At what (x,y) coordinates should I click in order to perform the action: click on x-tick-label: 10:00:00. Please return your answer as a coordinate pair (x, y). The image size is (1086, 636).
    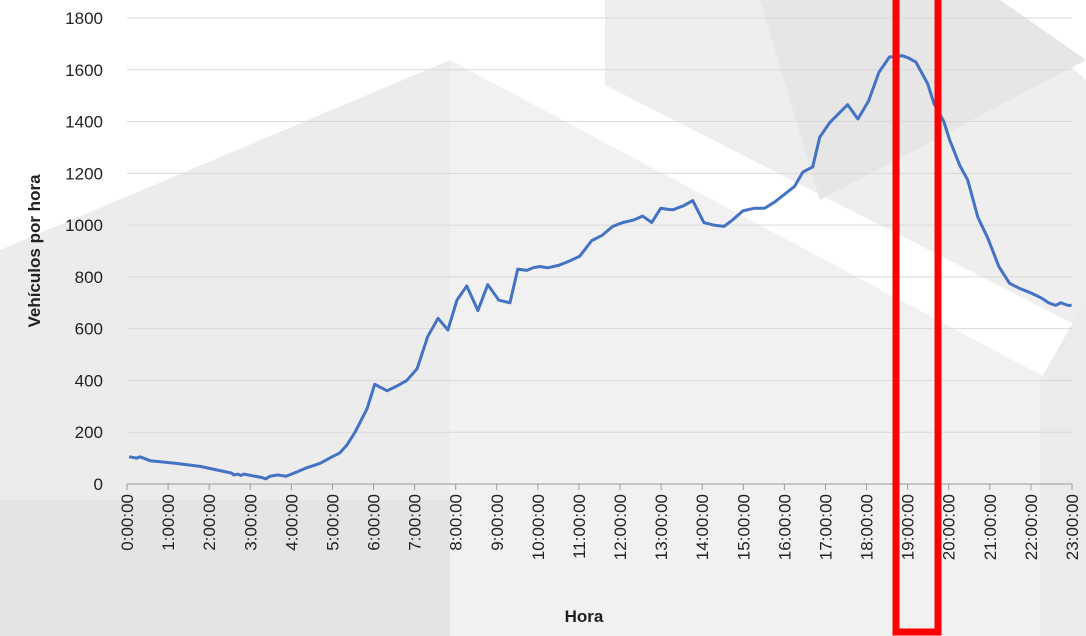
    Looking at the image, I should click on (538, 527).